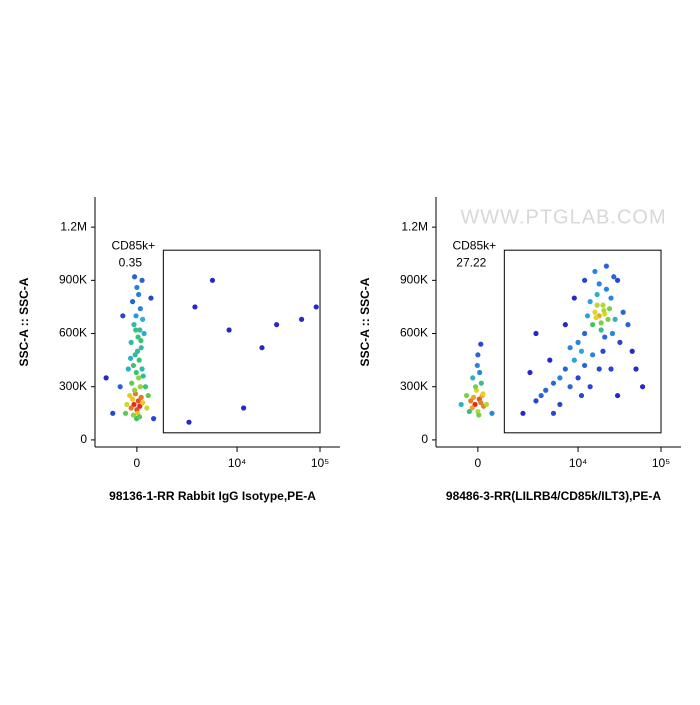 This screenshot has width=700, height=705. Describe the element at coordinates (474, 245) in the screenshot. I see `gate-label: CD85k+` at that location.